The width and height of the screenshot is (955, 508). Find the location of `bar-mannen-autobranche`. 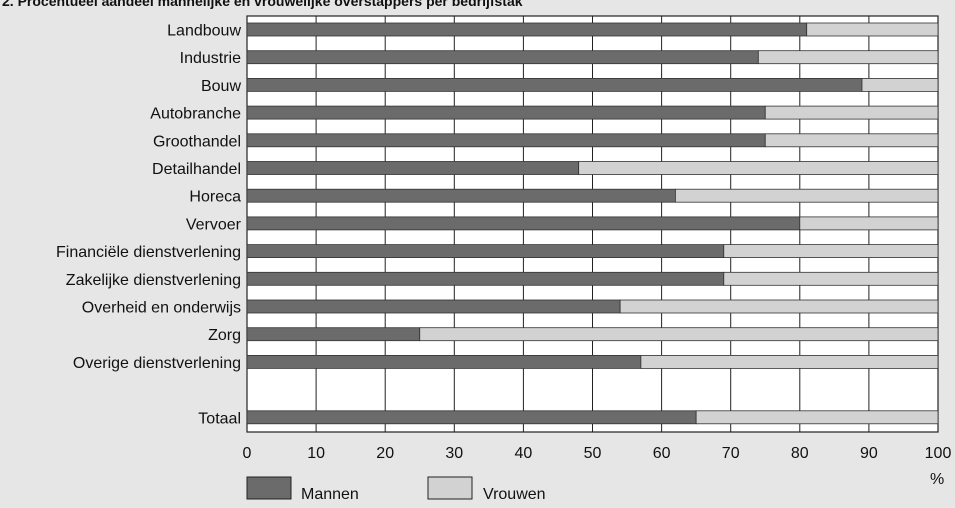

bar-mannen-autobranche is located at coordinates (506, 112).